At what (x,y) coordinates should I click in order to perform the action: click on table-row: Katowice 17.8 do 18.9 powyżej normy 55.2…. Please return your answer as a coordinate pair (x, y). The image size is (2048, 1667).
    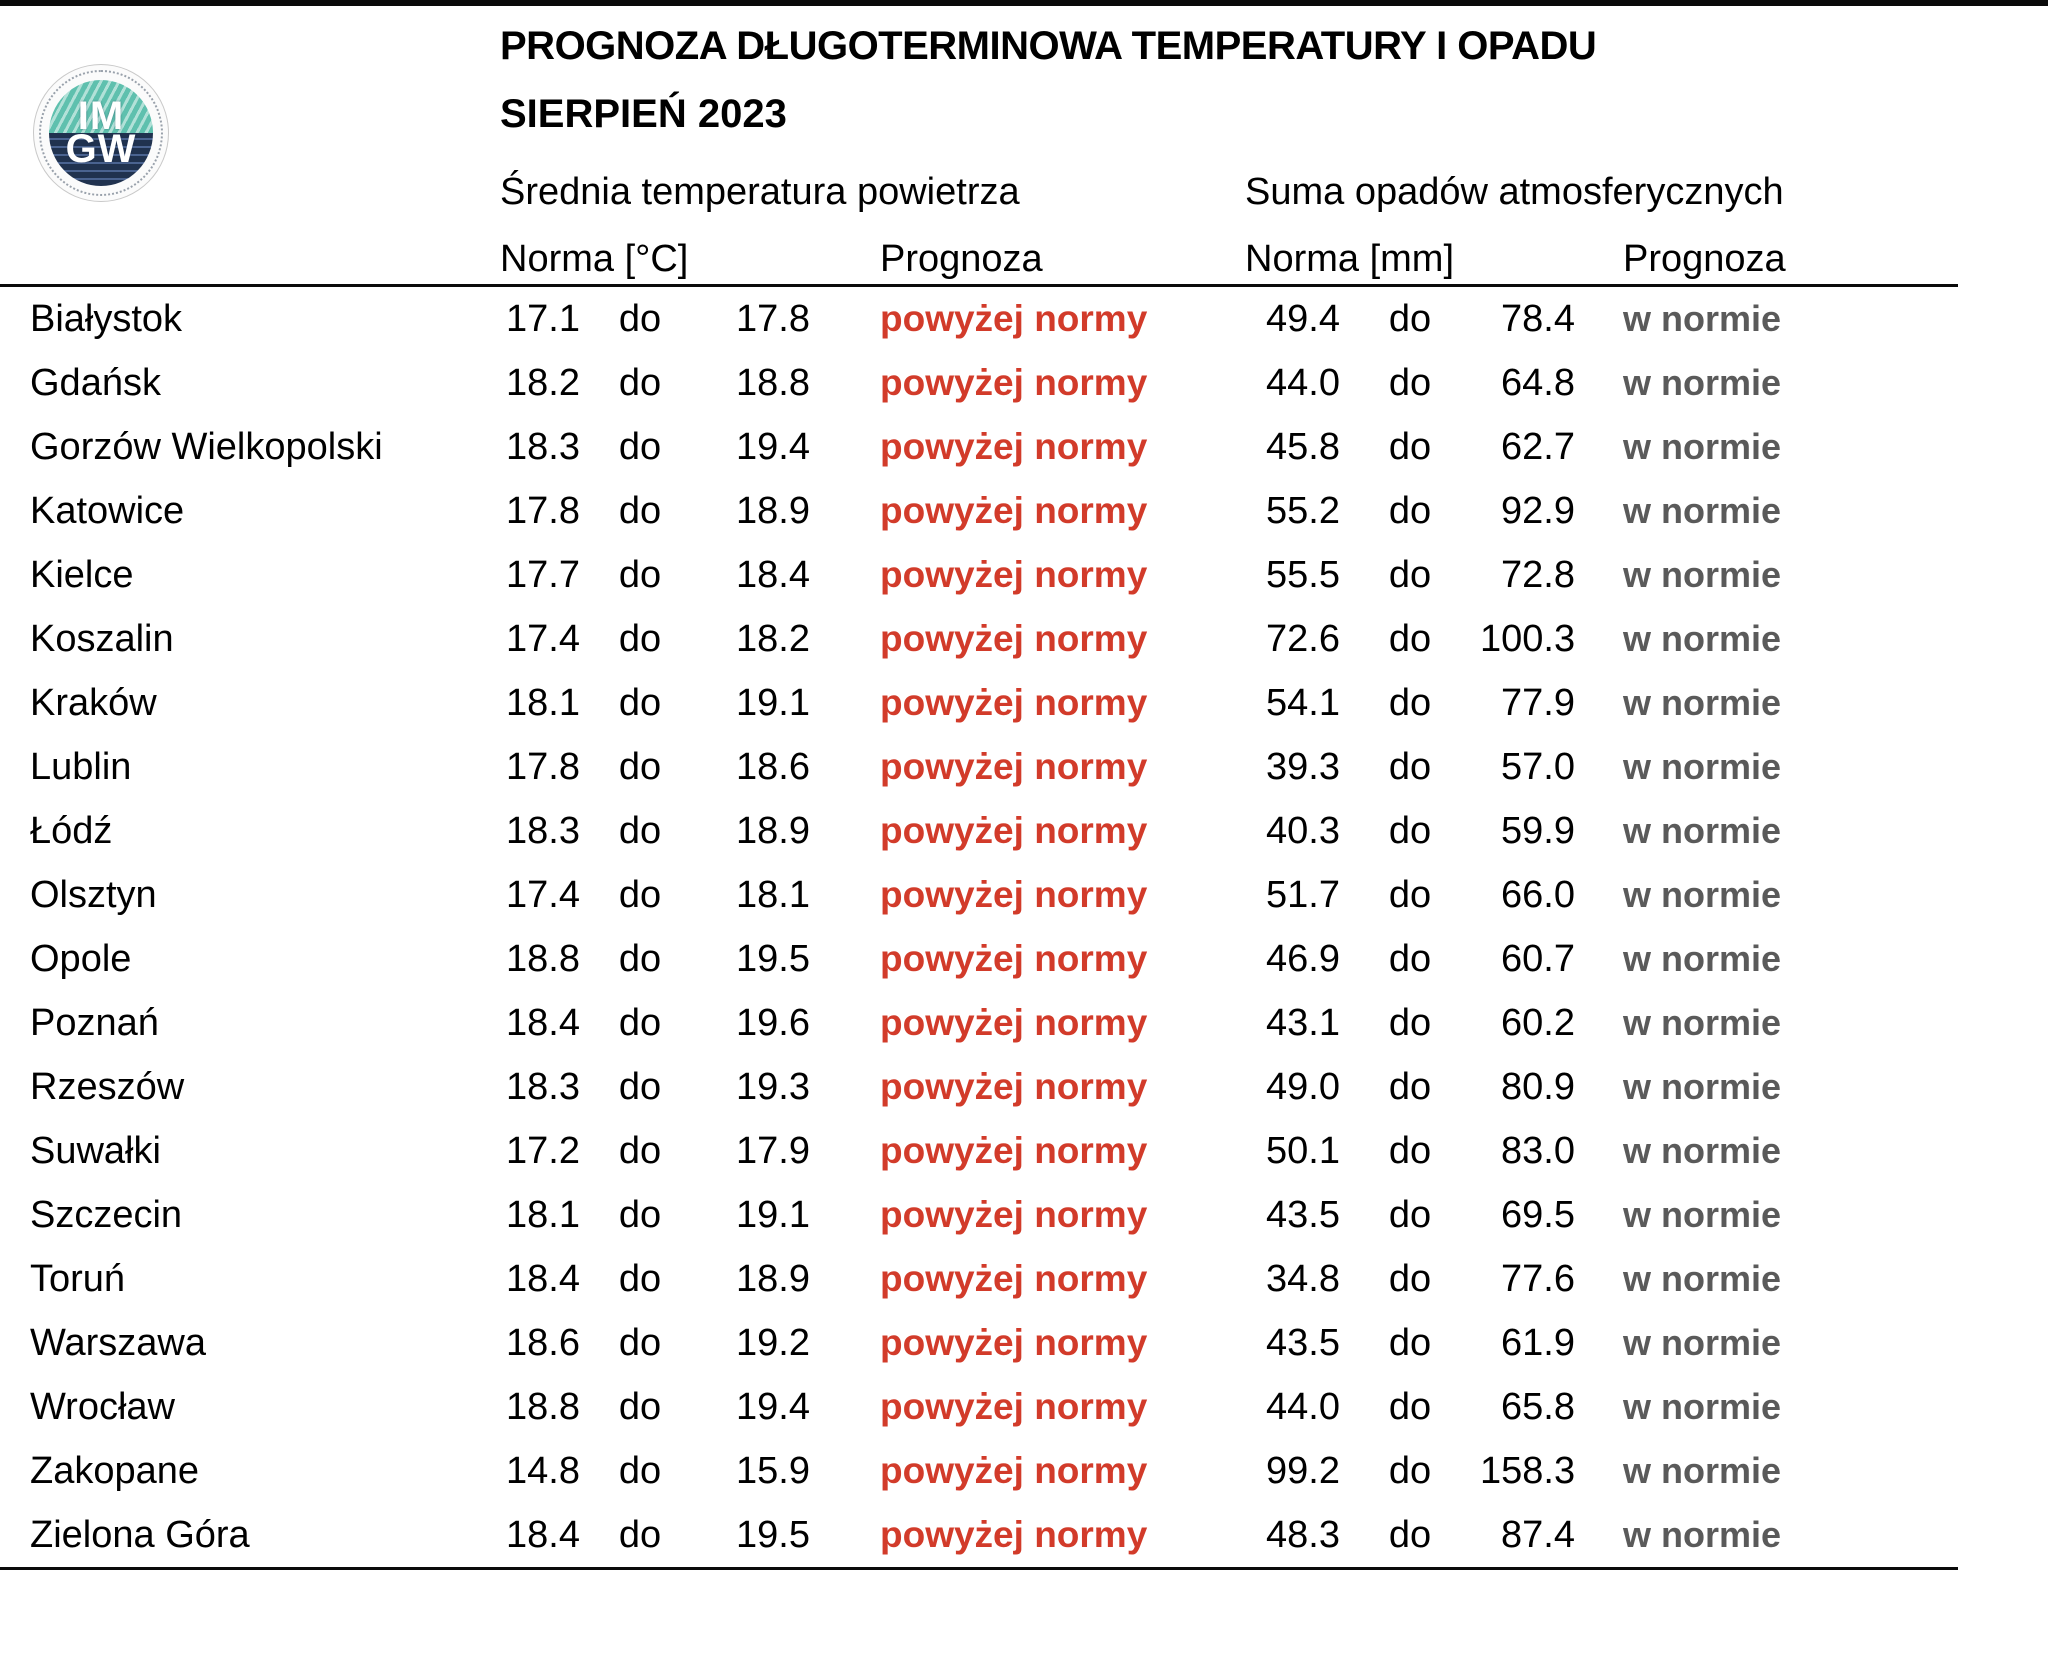
    Looking at the image, I should click on (1024, 511).